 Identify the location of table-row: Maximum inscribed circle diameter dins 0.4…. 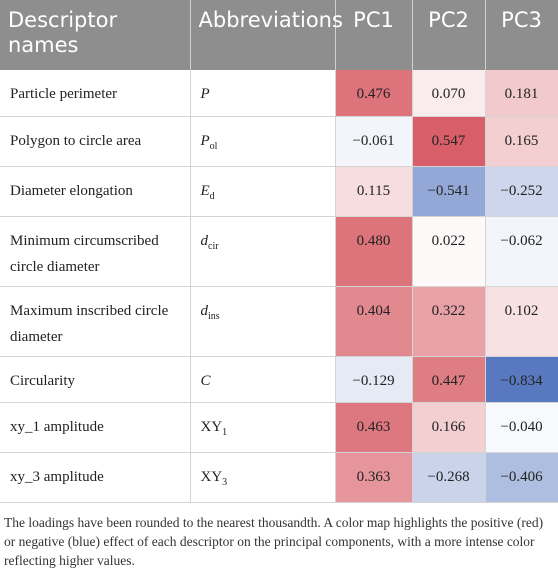
(279, 321).